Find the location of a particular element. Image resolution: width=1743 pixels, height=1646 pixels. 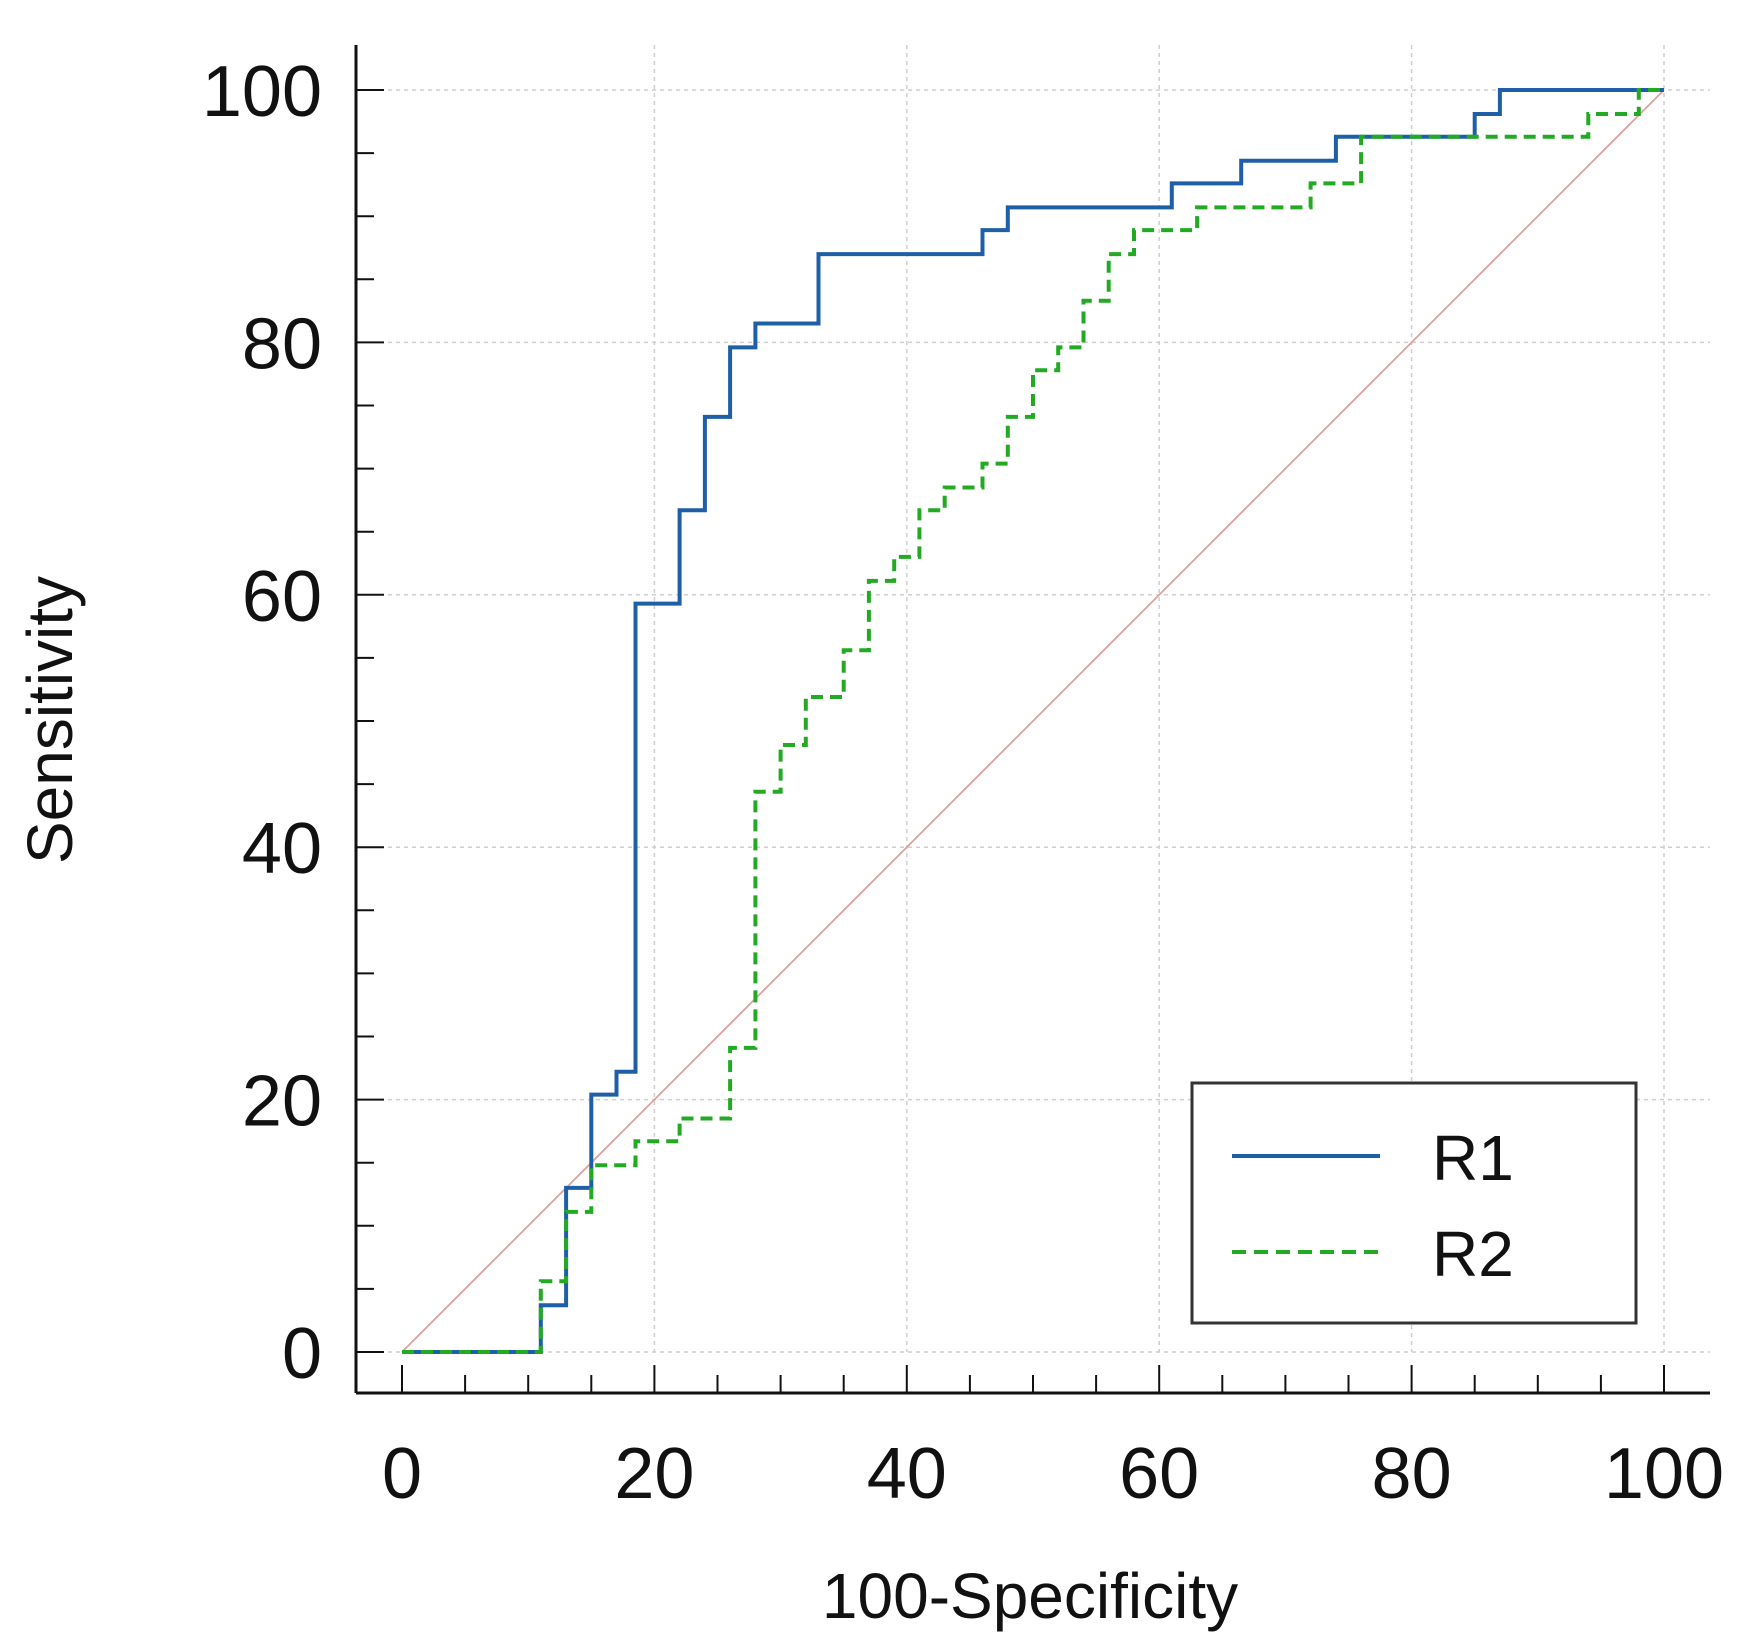

y-tick-label-0: 0 is located at coordinates (302, 1354).